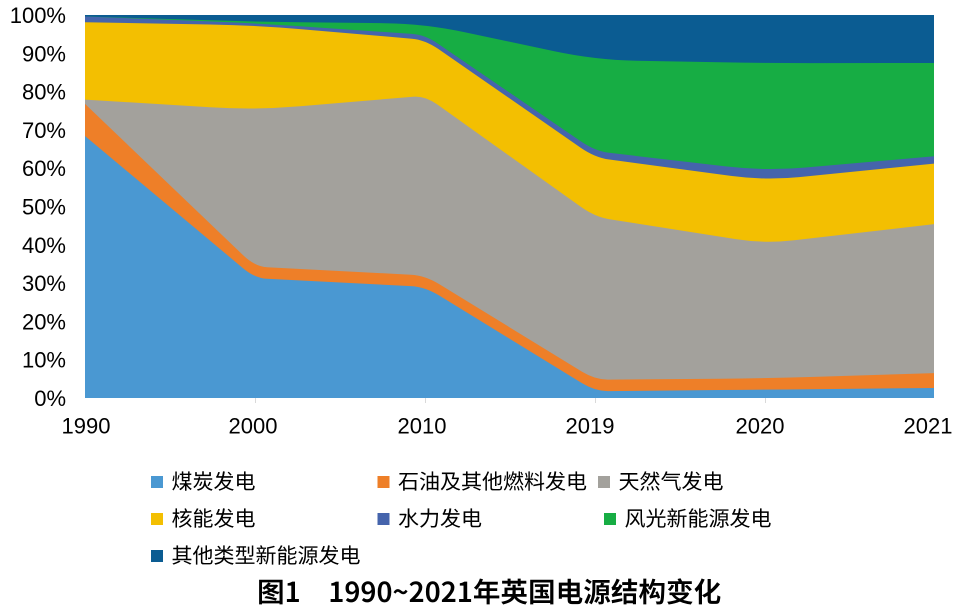  Describe the element at coordinates (38, 15) in the screenshot. I see `svg-text: 100%` at that location.